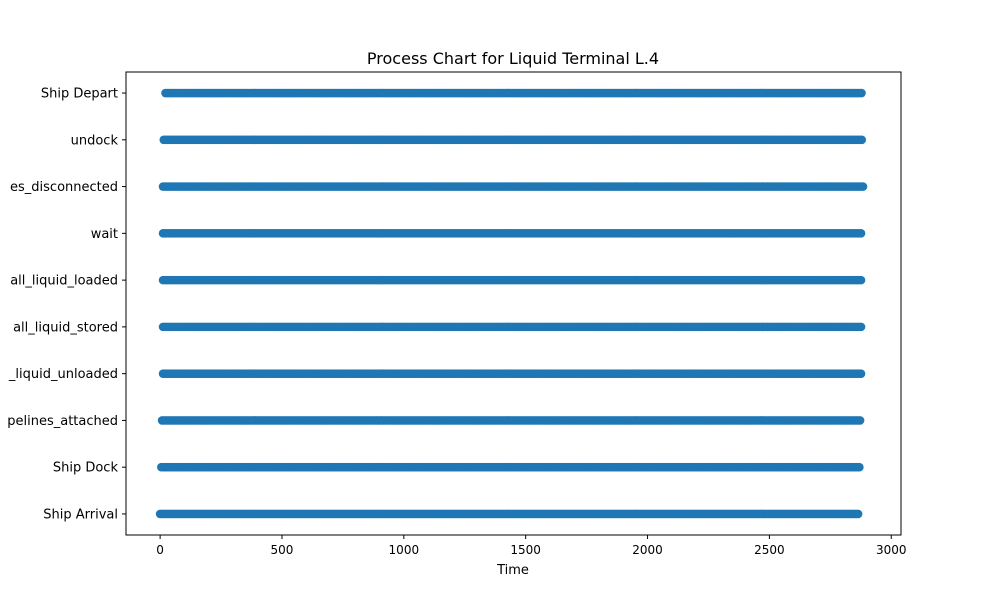  What do you see at coordinates (510, 467) in the screenshot?
I see `series-ship-dock` at bounding box center [510, 467].